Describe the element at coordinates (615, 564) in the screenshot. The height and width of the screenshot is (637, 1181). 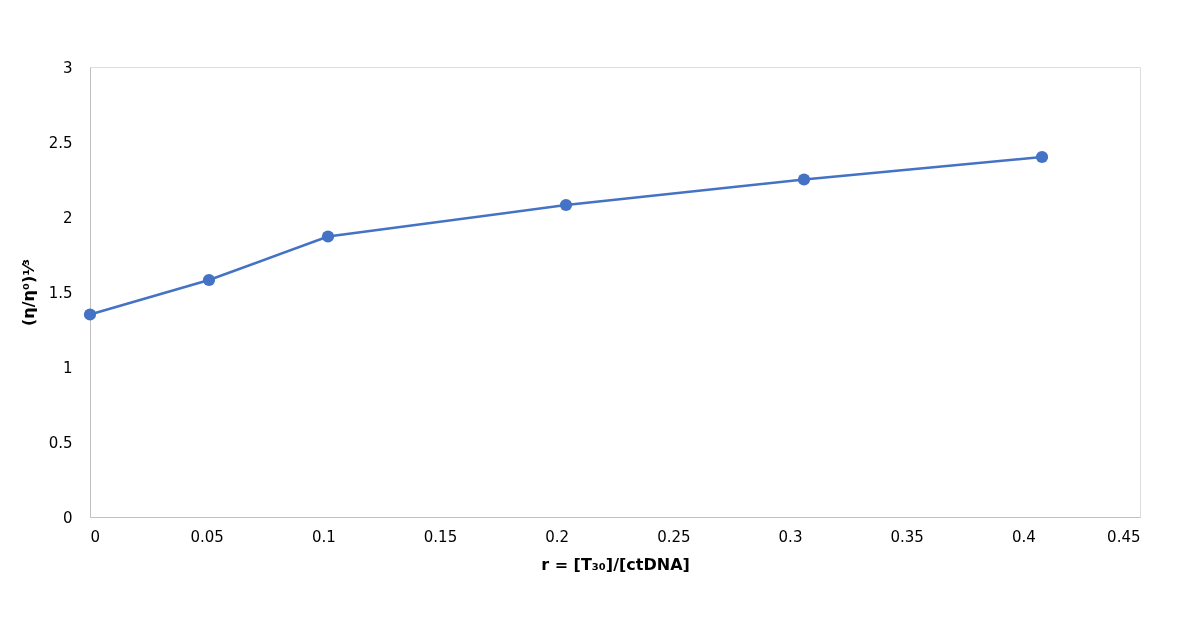
I see `x-axis-title: r = [T₃₀]/[ctDNA]` at that location.